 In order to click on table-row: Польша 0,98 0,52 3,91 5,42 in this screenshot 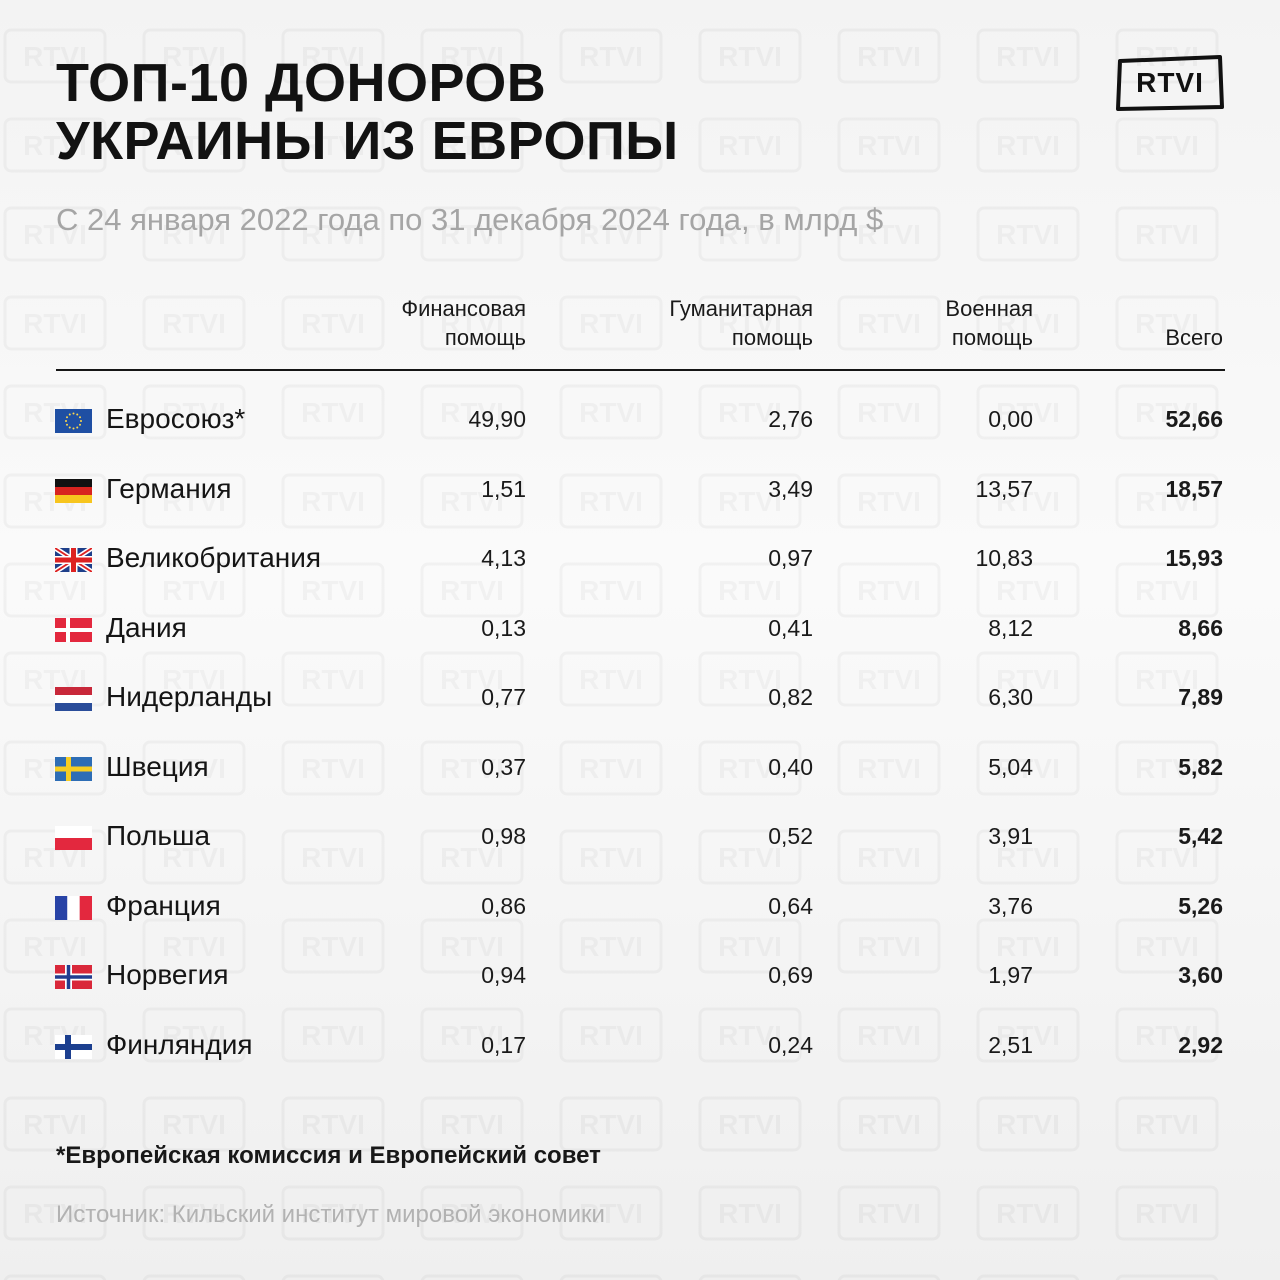, I will do `click(640, 838)`.